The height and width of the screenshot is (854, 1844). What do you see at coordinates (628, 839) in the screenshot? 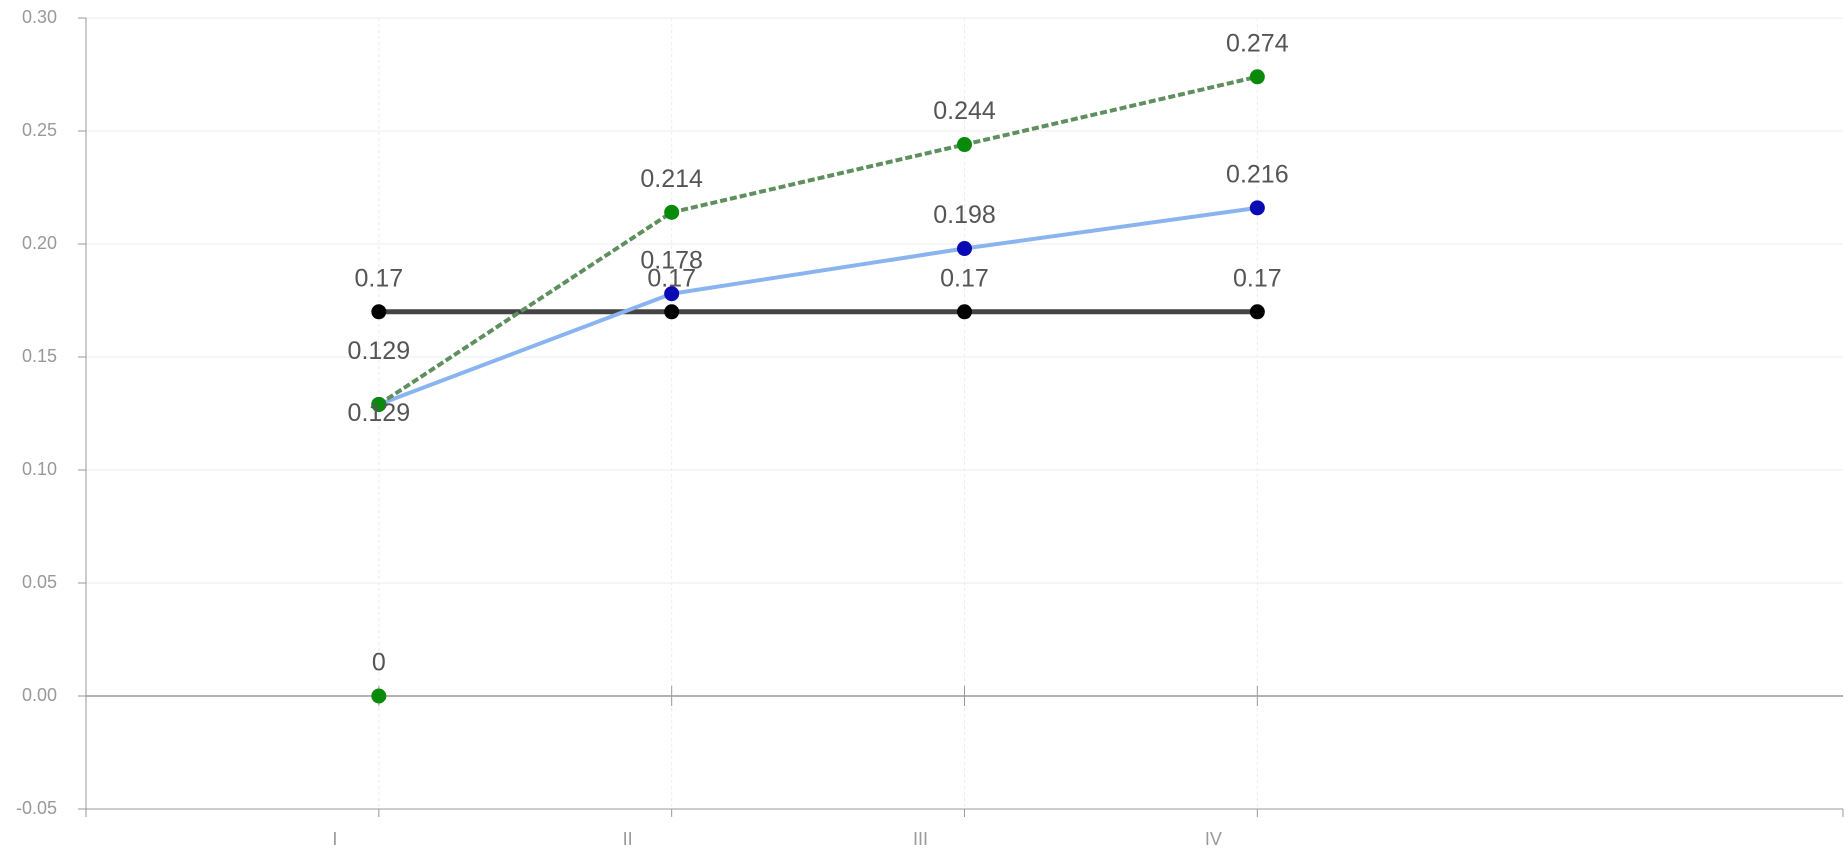
I see `x-tick-label: II` at bounding box center [628, 839].